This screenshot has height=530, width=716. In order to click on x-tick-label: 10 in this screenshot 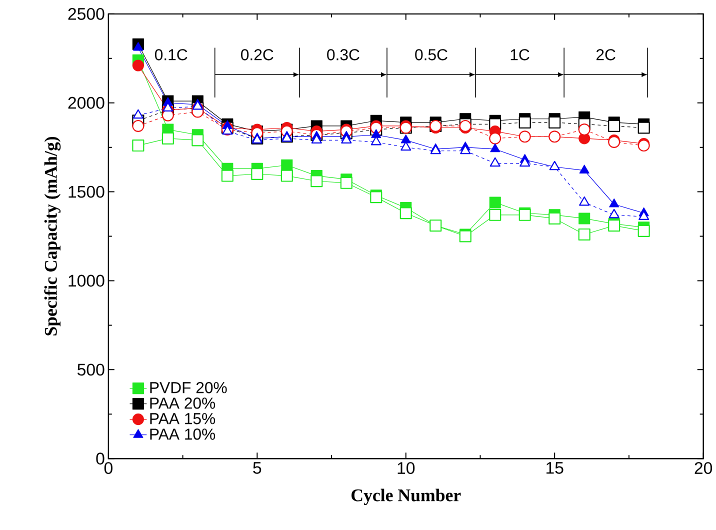, I will do `click(406, 468)`.